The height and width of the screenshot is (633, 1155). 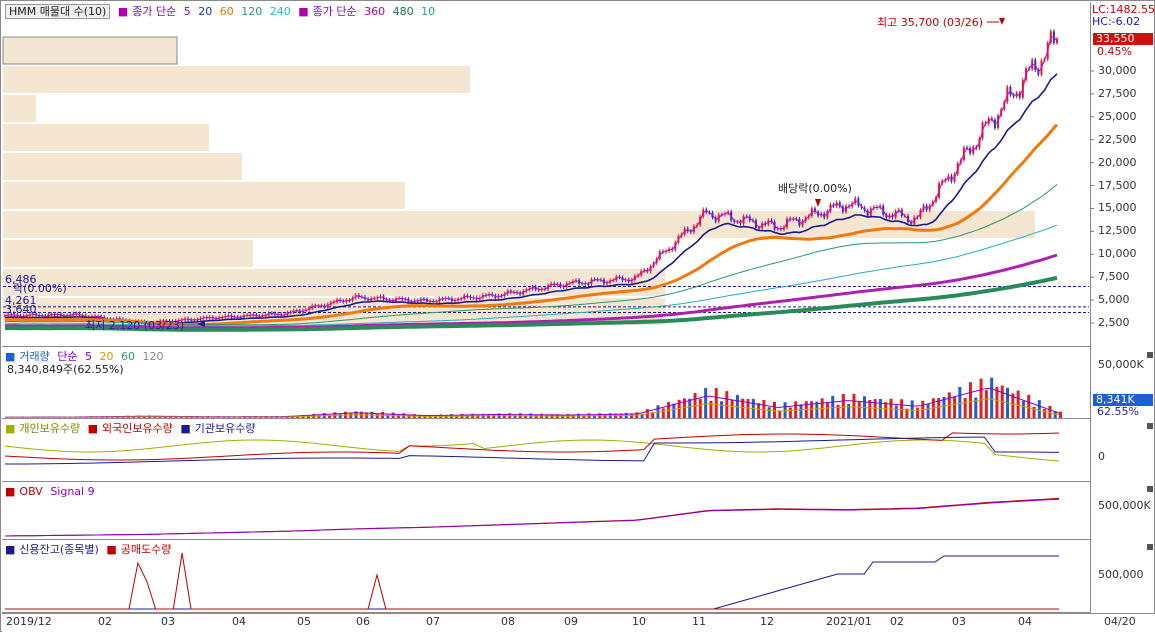 What do you see at coordinates (1150, 426) in the screenshot?
I see `holdings-close-icon` at bounding box center [1150, 426].